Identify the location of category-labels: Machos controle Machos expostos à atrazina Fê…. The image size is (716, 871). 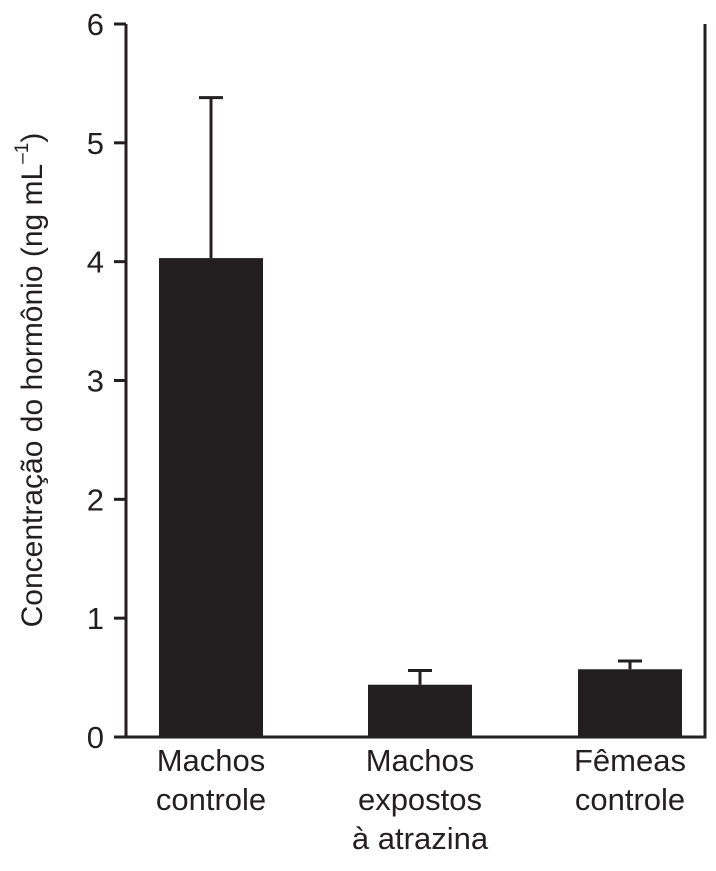
(421, 799).